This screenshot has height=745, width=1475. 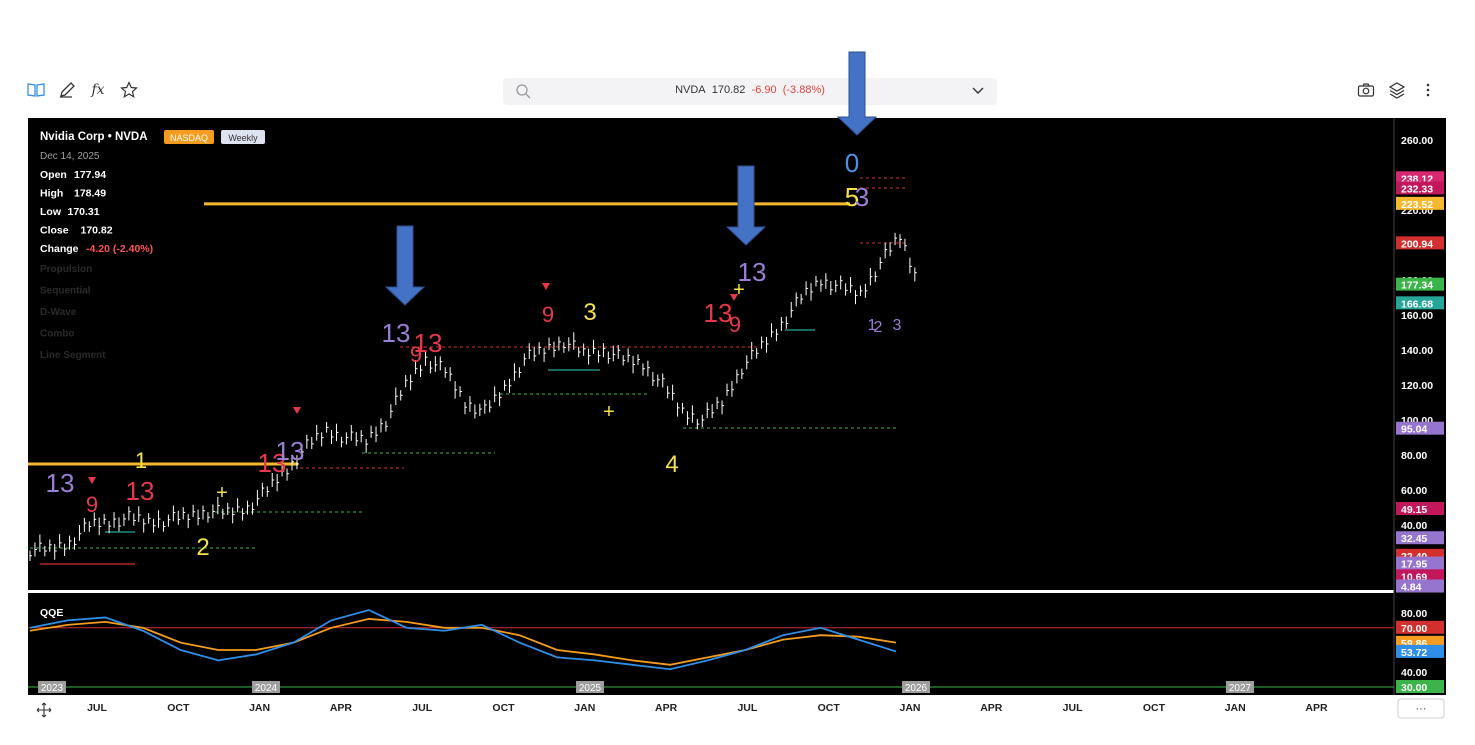 I want to click on info-value-high: 178.49, so click(x=90, y=194).